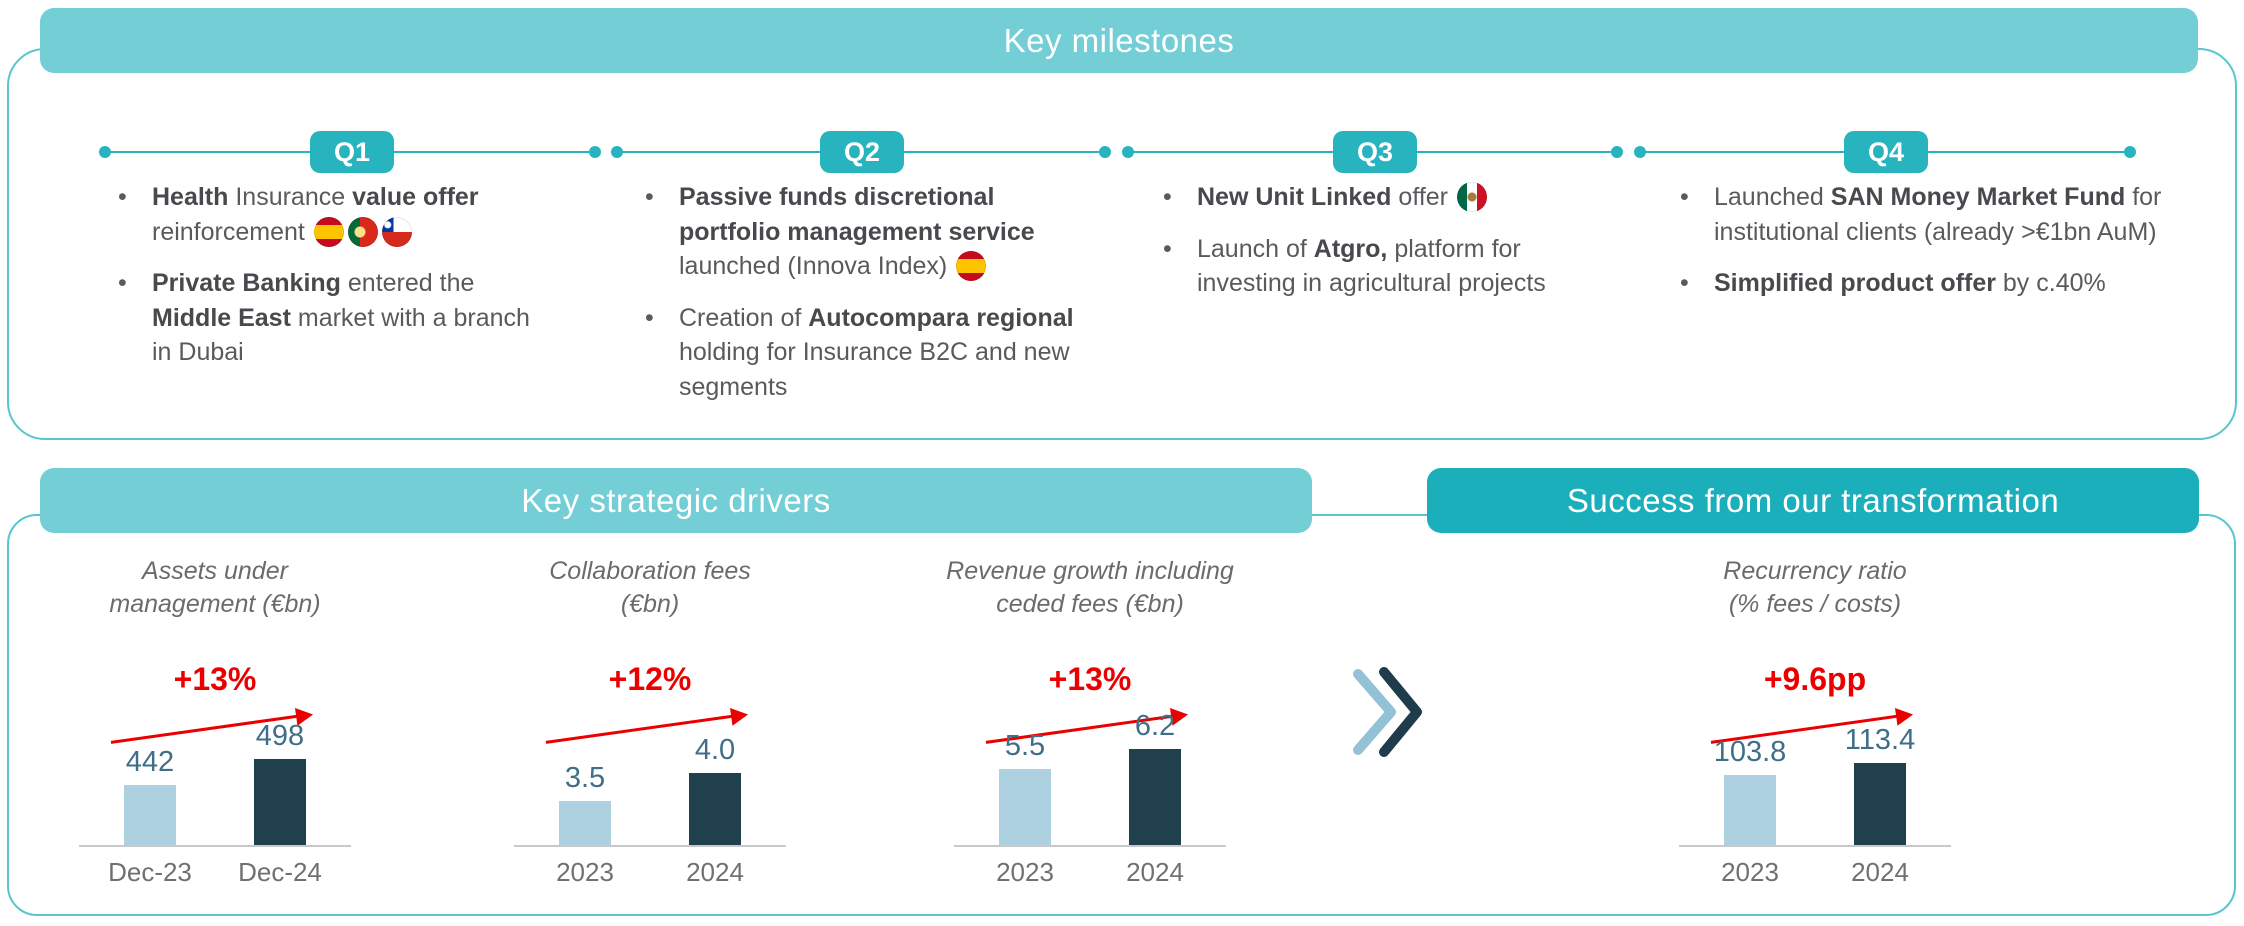 This screenshot has width=2244, height=926. What do you see at coordinates (1025, 746) in the screenshot?
I see `bar-value-label: 5.5` at bounding box center [1025, 746].